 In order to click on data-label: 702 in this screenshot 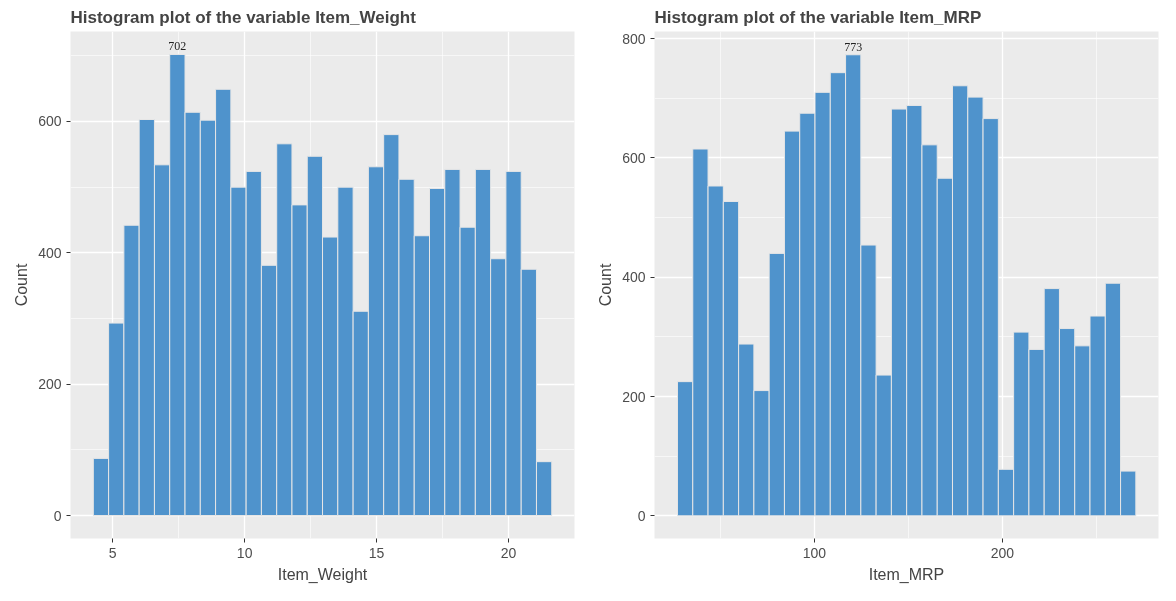, I will do `click(177, 46)`.